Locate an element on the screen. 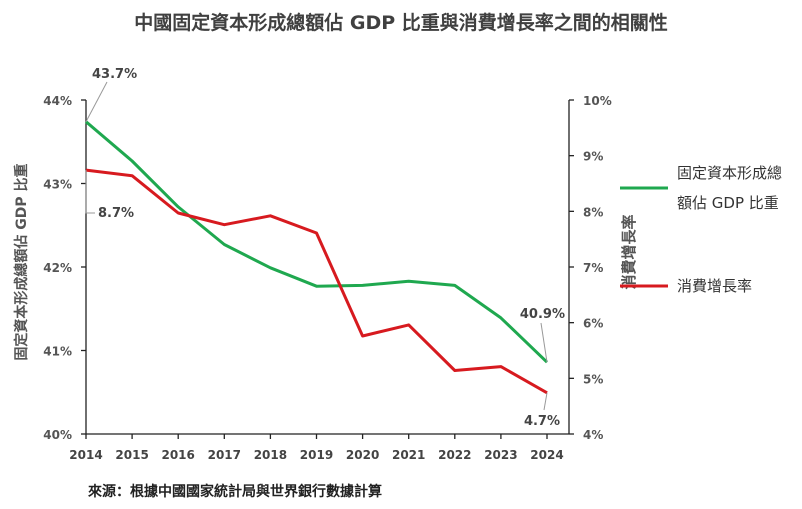 The width and height of the screenshot is (802, 509). right-tick-label: 10% is located at coordinates (597, 101).